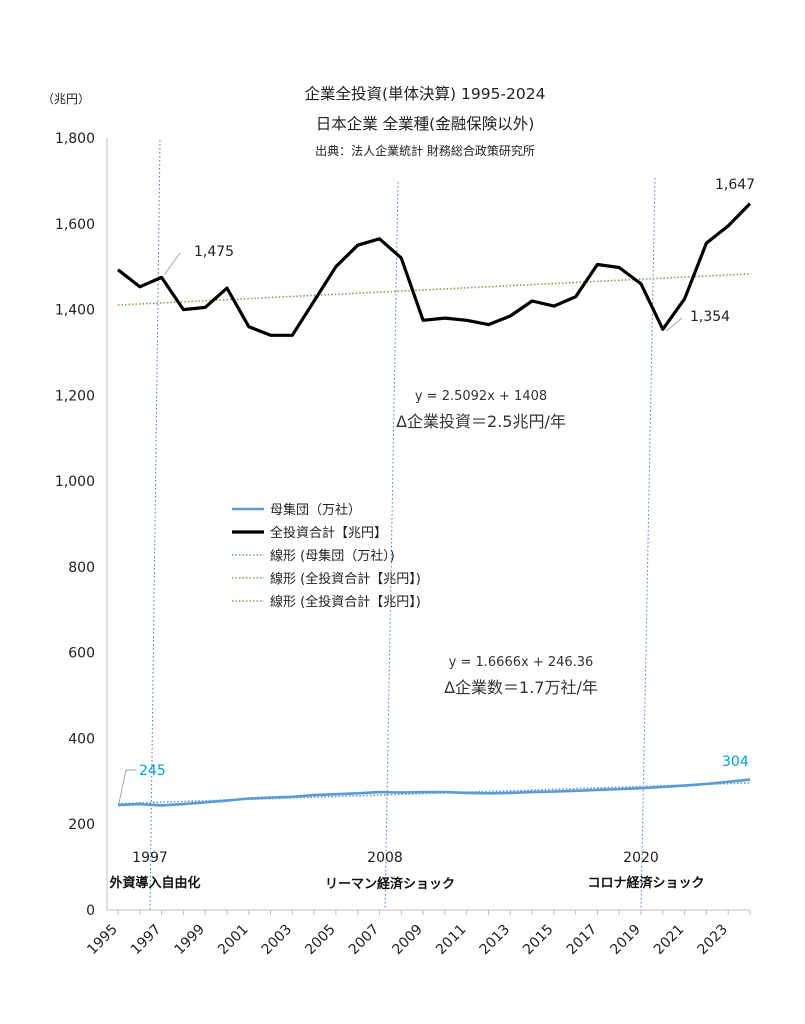  Describe the element at coordinates (154, 883) in the screenshot. I see `event-label-1997: 外資導入自由化` at that location.